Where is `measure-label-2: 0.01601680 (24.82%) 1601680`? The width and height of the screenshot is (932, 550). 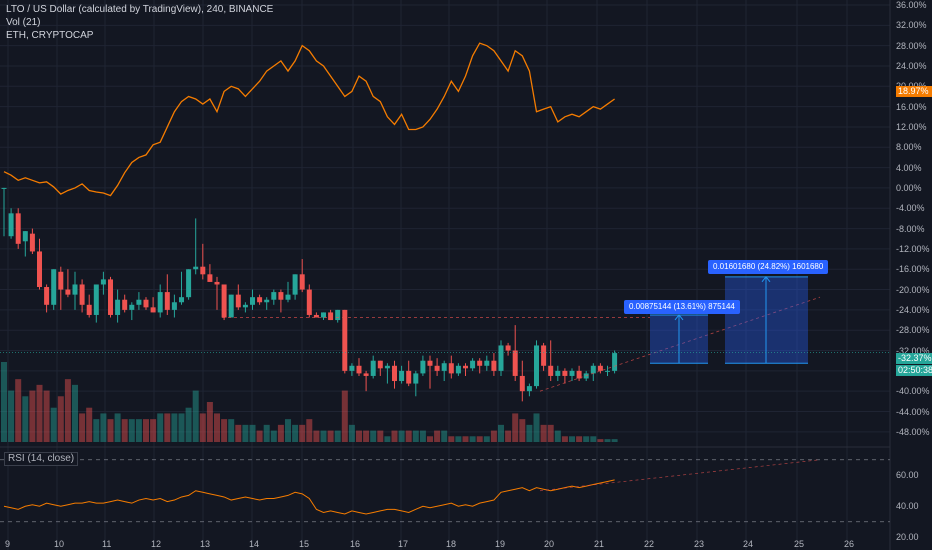
measure-label-2: 0.01601680 (24.82%) 1601680 is located at coordinates (768, 267).